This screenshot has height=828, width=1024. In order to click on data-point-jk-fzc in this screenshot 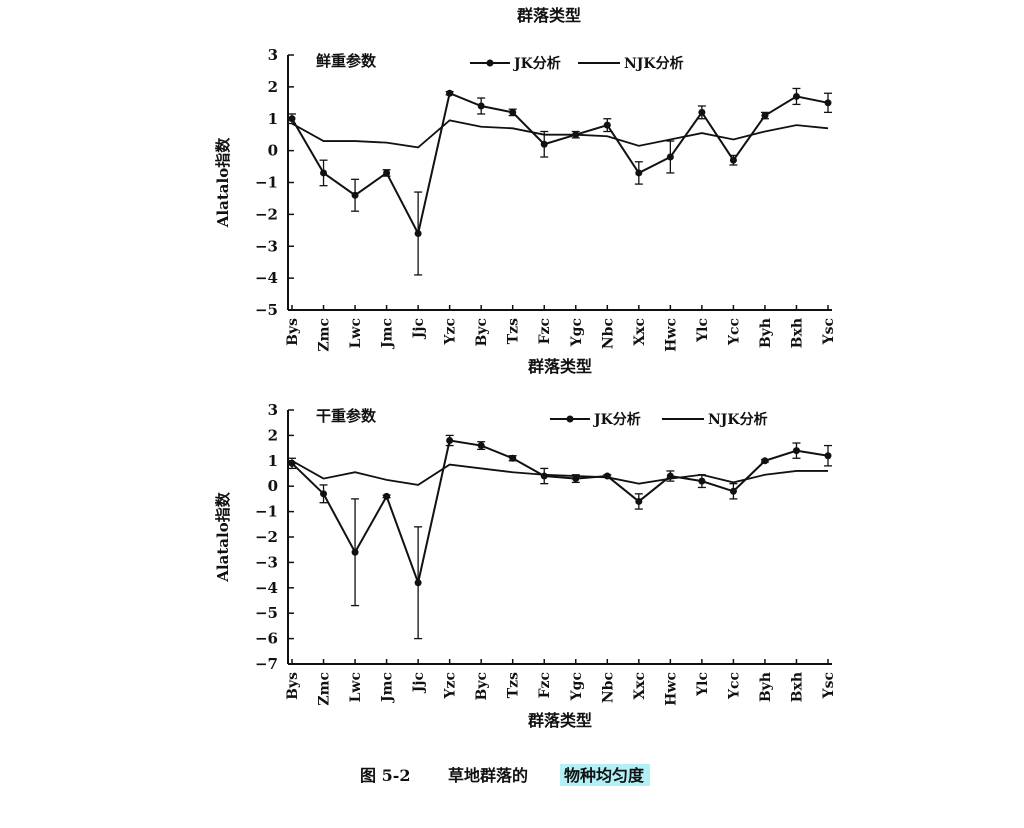, I will do `click(544, 144)`.